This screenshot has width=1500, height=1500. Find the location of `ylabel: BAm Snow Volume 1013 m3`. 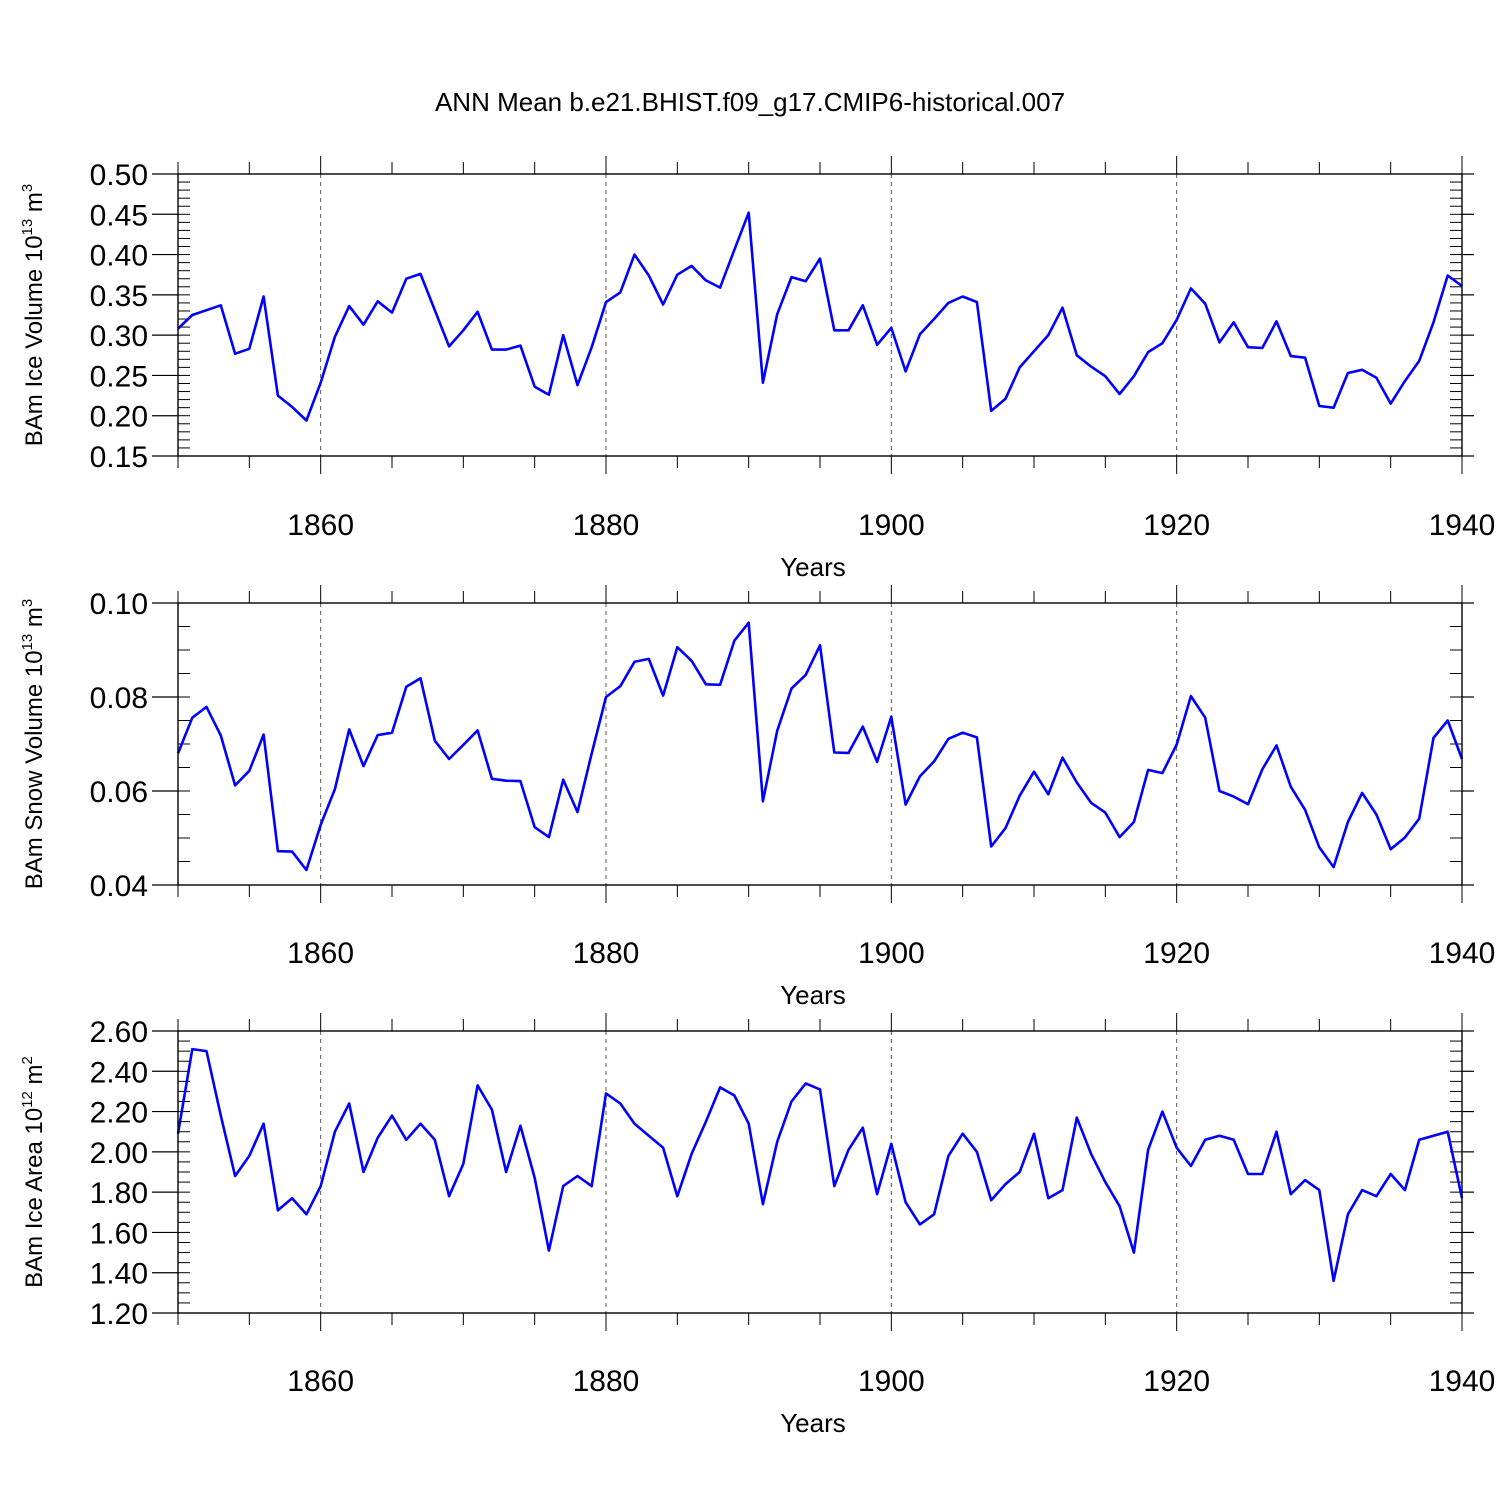

ylabel: BAm Snow Volume 1013 m3 is located at coordinates (33, 744).